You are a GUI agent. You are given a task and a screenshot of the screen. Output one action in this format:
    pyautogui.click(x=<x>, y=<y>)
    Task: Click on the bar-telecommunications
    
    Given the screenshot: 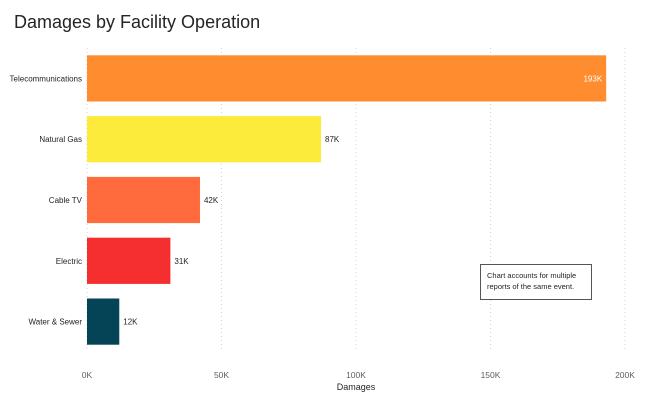 What is the action you would take?
    pyautogui.click(x=347, y=78)
    